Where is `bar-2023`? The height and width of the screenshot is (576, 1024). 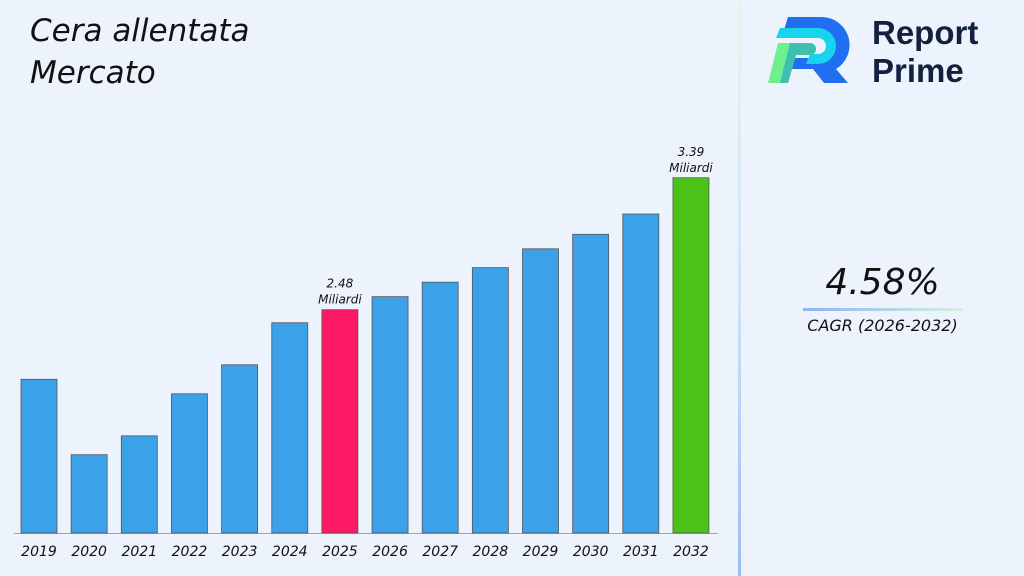 bar-2023 is located at coordinates (240, 449).